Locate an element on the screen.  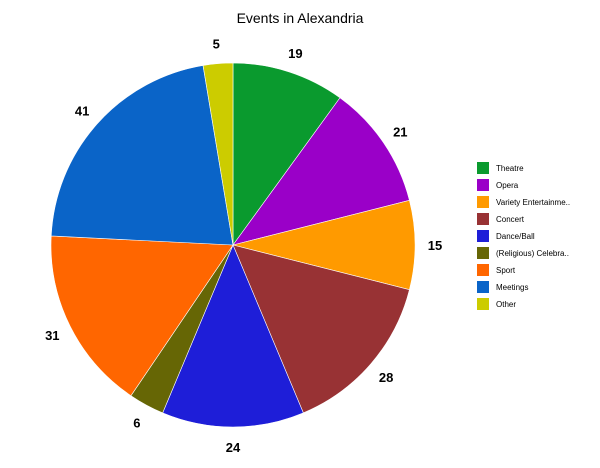
legend-item: Variety Entertainme.. is located at coordinates (523, 202).